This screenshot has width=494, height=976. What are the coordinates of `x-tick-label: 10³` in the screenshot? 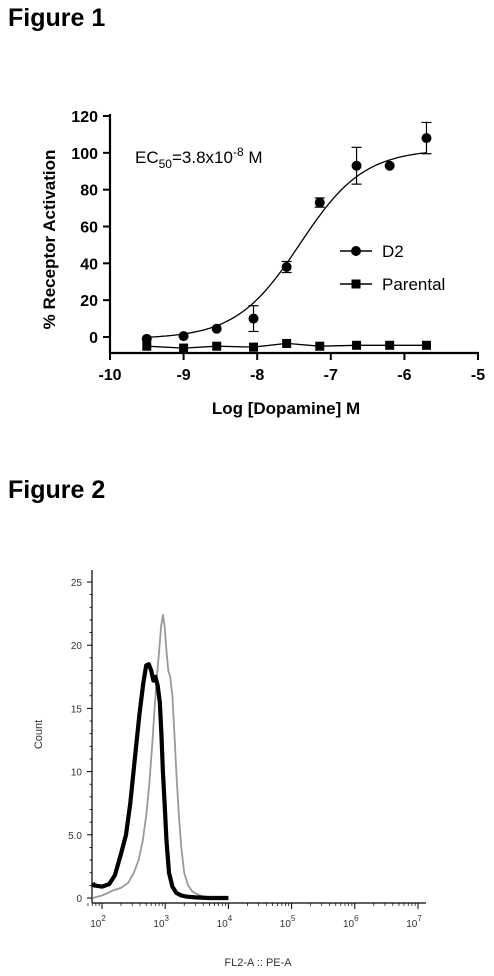 It's located at (161, 922).